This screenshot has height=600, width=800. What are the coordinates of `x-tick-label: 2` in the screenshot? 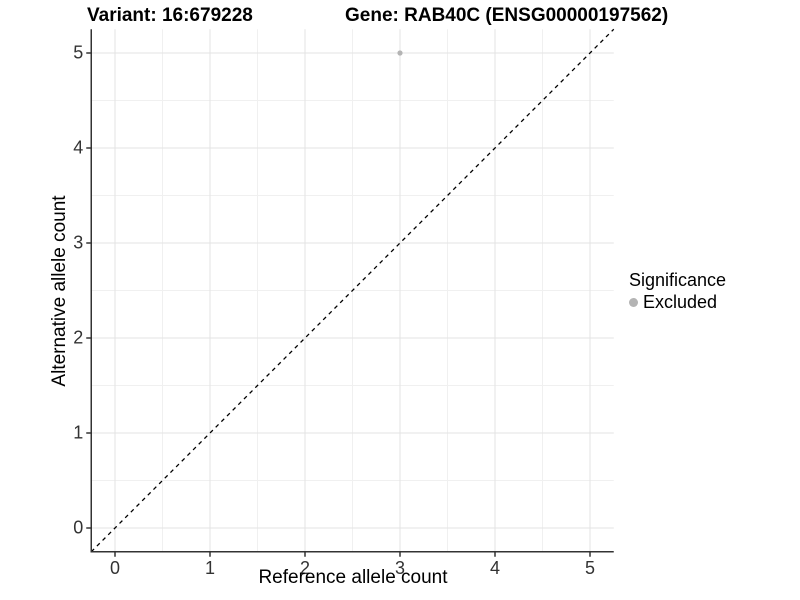 It's located at (305, 567).